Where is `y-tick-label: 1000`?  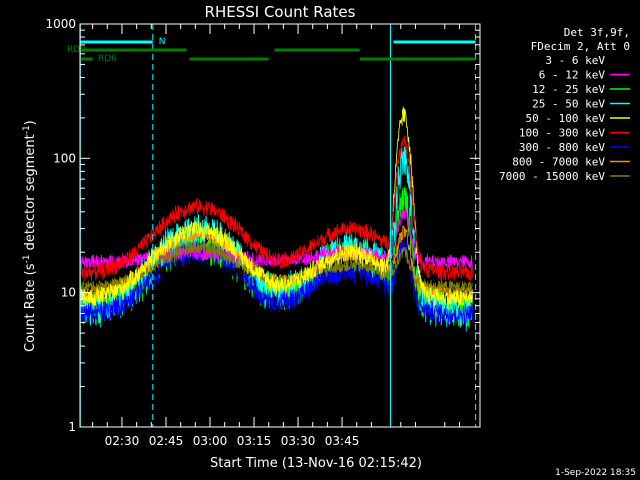
y-tick-label: 1000 is located at coordinates (60, 24).